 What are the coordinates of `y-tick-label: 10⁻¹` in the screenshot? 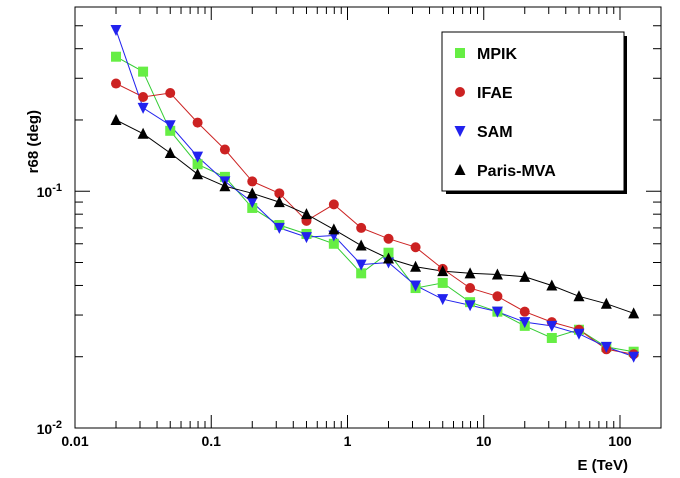 It's located at (49, 191).